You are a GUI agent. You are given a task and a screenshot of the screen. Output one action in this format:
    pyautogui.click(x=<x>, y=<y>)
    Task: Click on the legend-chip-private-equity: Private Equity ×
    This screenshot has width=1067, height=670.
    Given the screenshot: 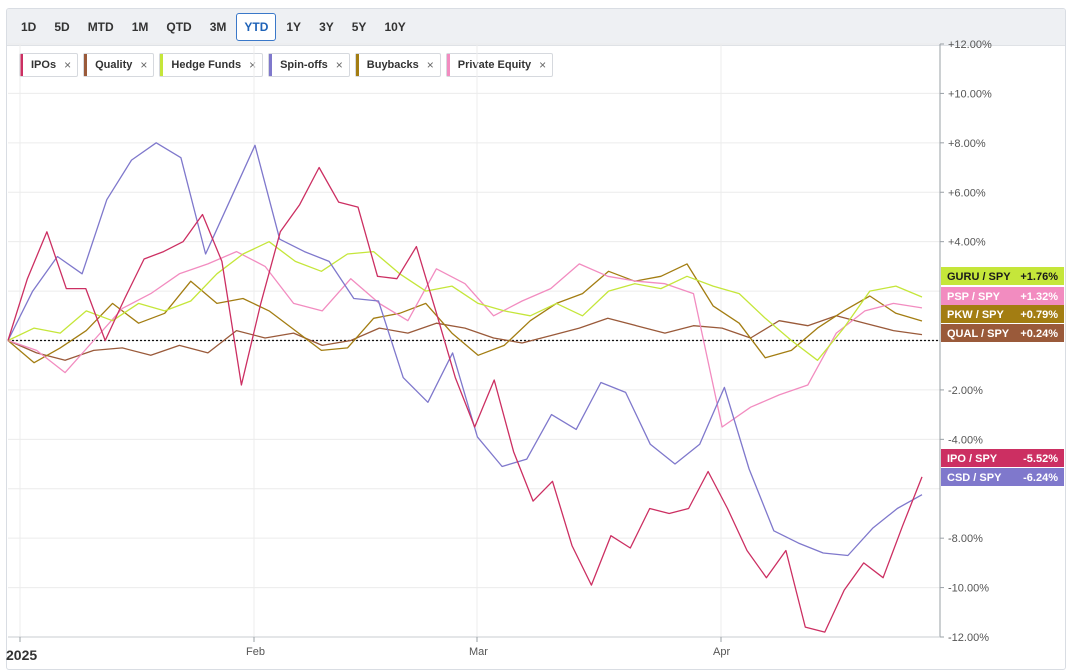 What is the action you would take?
    pyautogui.click(x=499, y=65)
    